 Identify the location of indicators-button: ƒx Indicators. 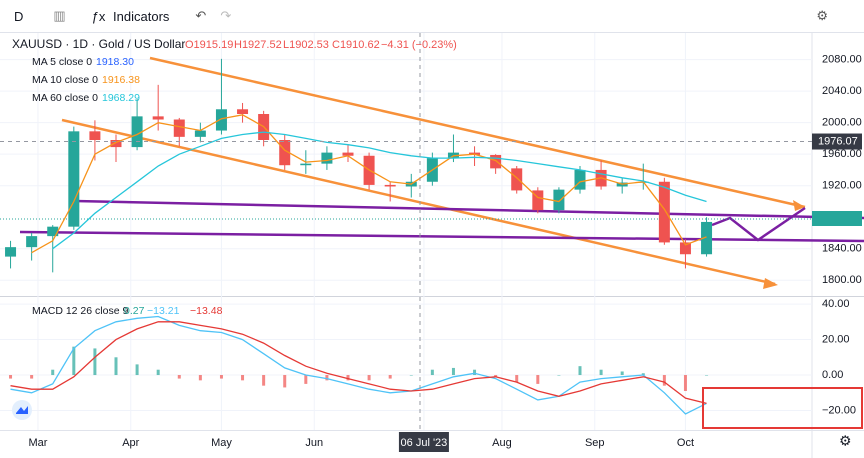
(130, 16).